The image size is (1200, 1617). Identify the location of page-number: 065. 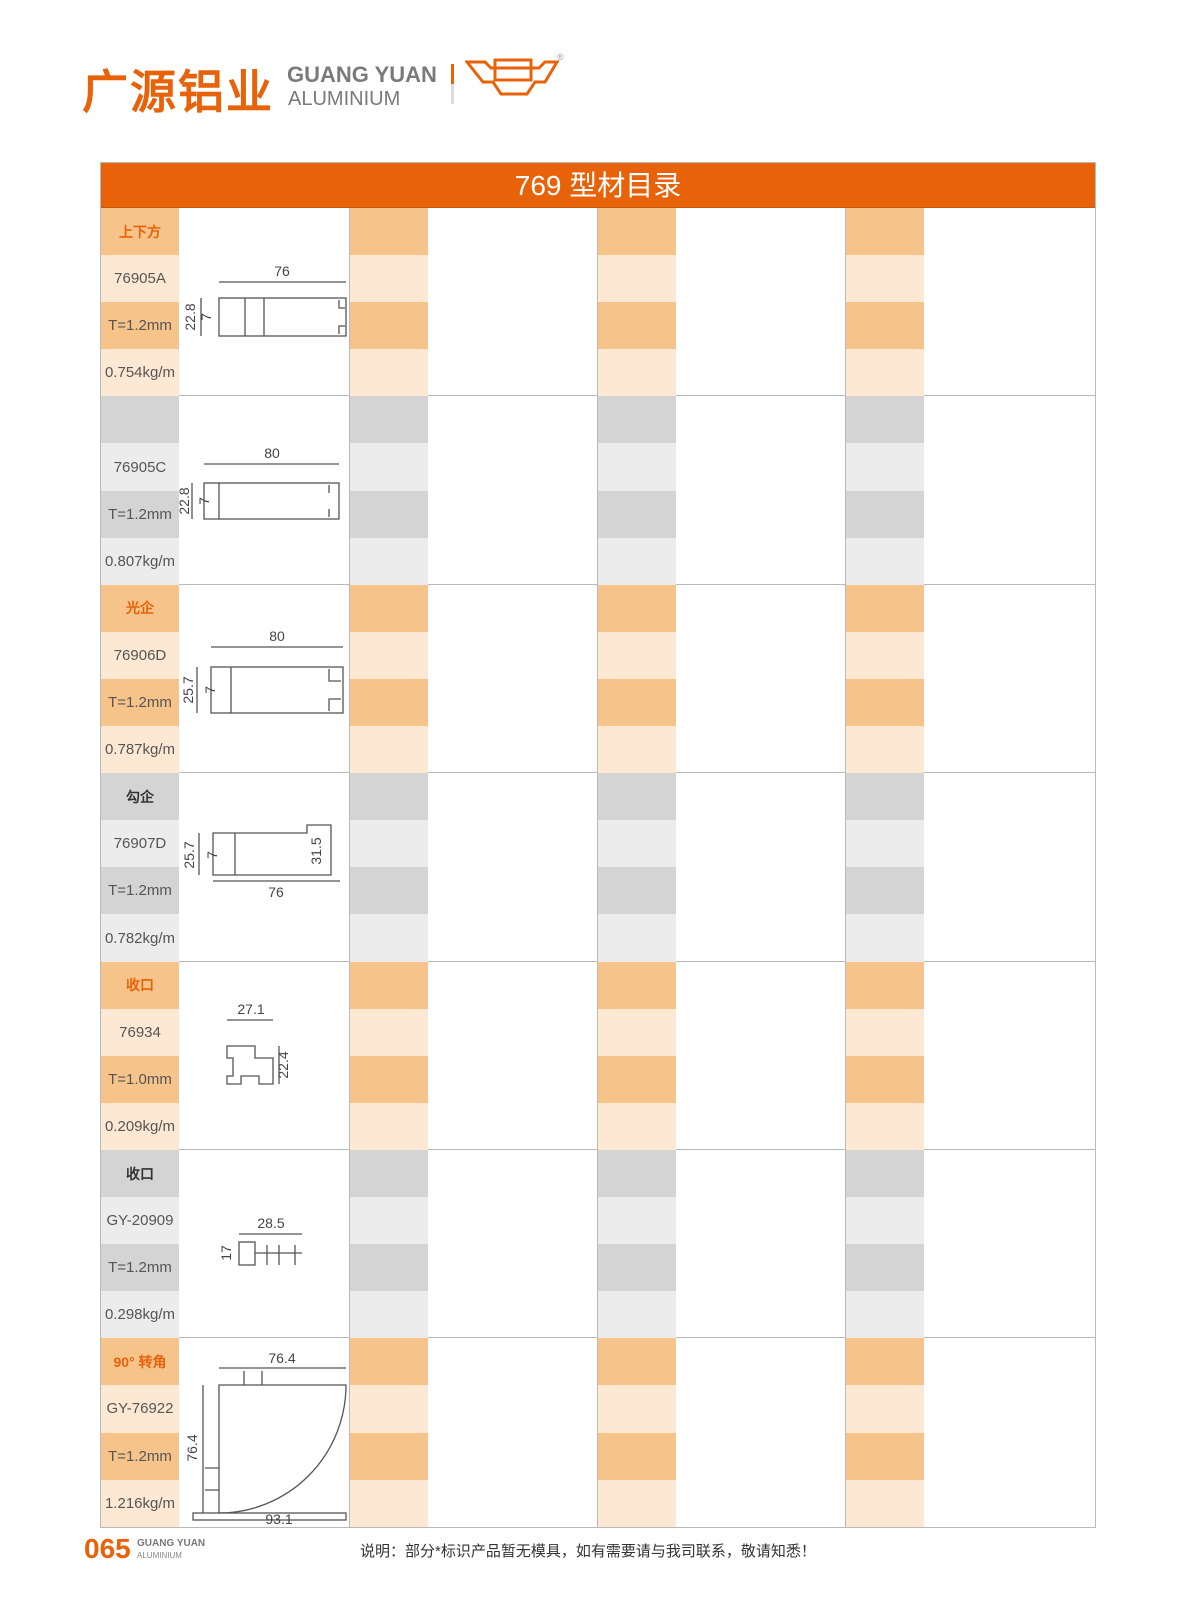
(107, 1548).